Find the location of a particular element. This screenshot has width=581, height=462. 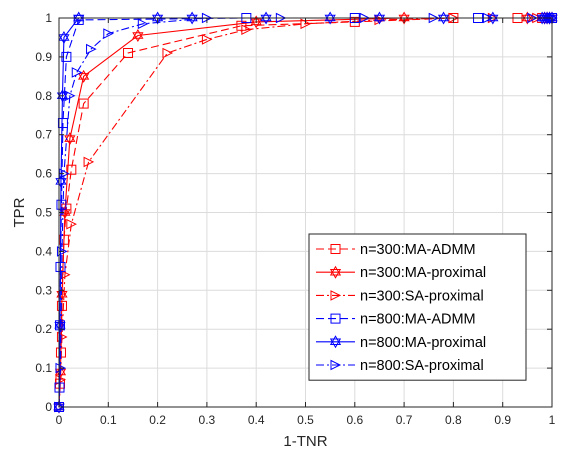

y-tick-label: 0.2 is located at coordinates (43, 329).